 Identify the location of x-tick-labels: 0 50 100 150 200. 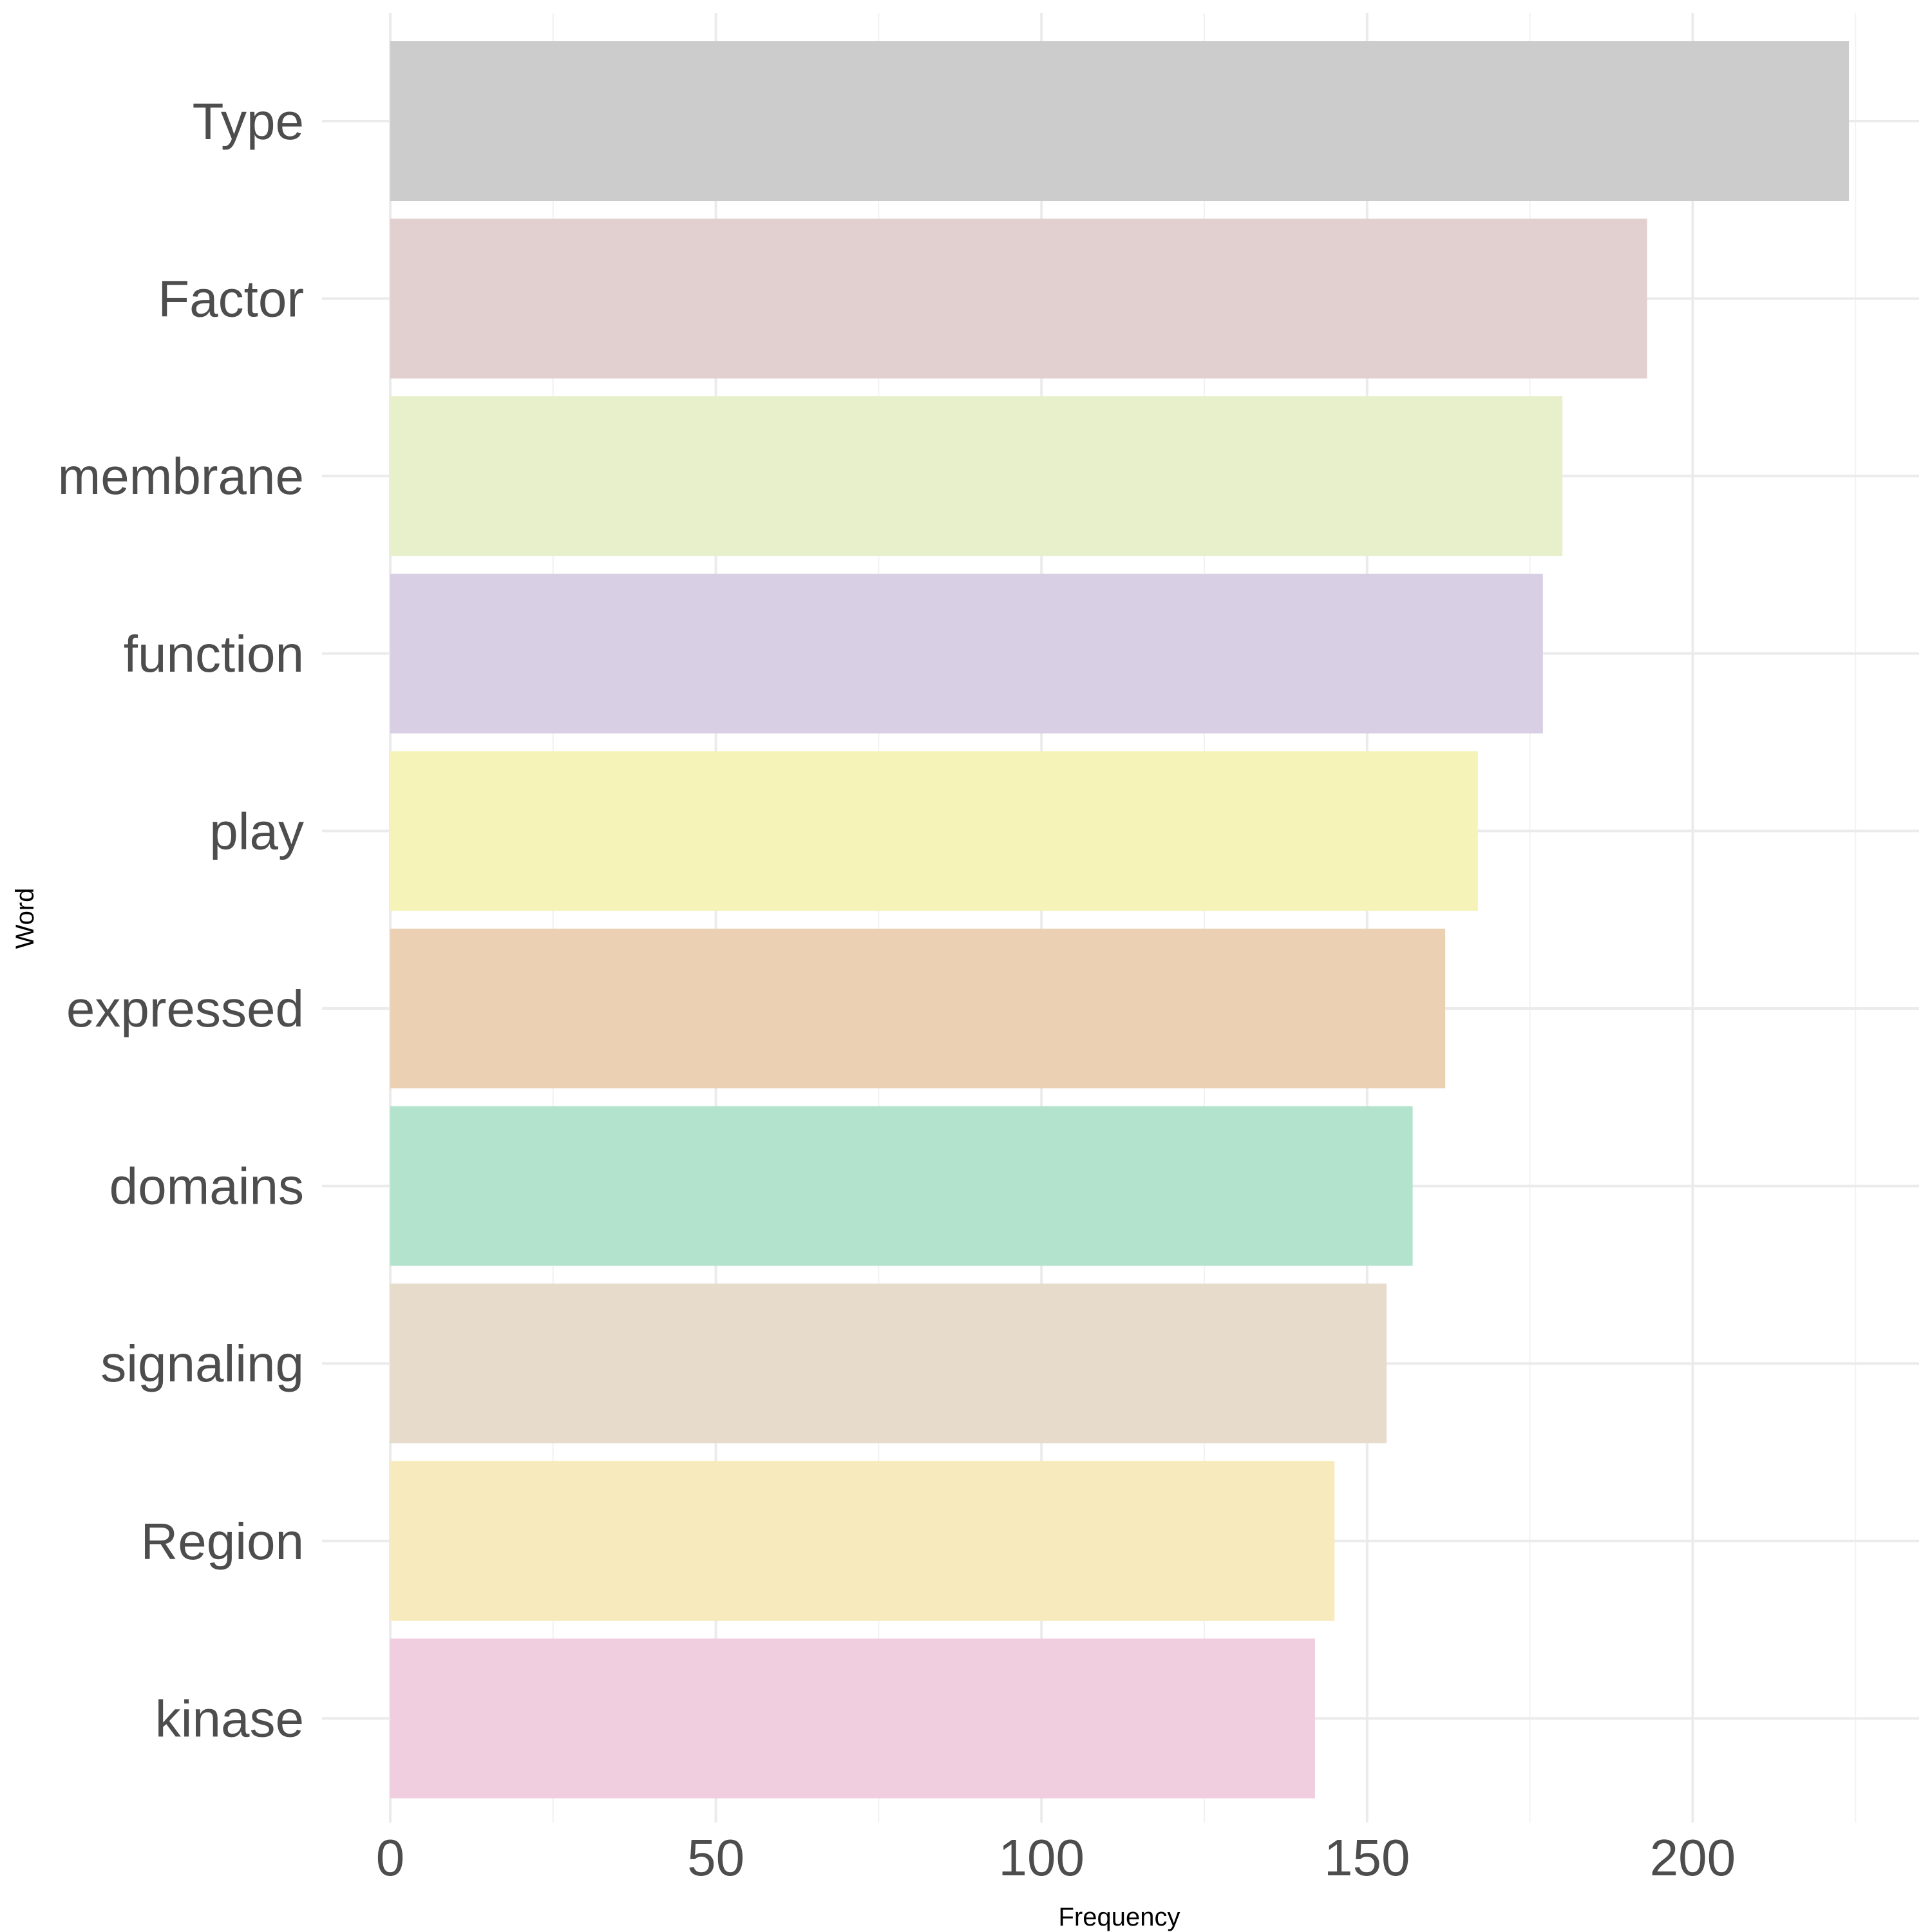
(1056, 1857).